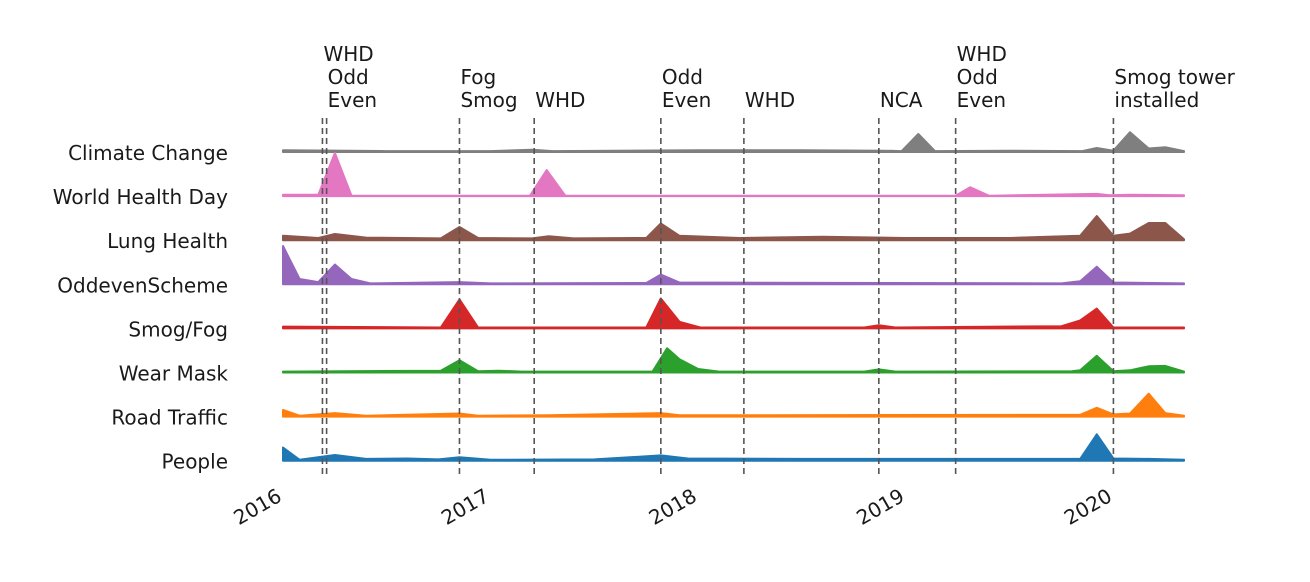 This screenshot has height=582, width=1310. I want to click on series-label: Smog/Fog, so click(178, 329).